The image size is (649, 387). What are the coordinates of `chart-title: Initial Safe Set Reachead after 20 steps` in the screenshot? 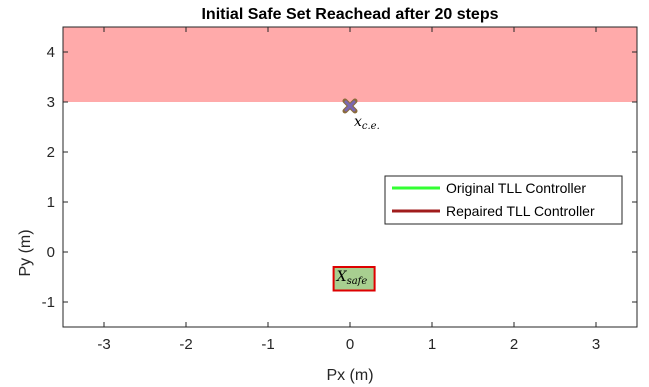 It's located at (349, 14).